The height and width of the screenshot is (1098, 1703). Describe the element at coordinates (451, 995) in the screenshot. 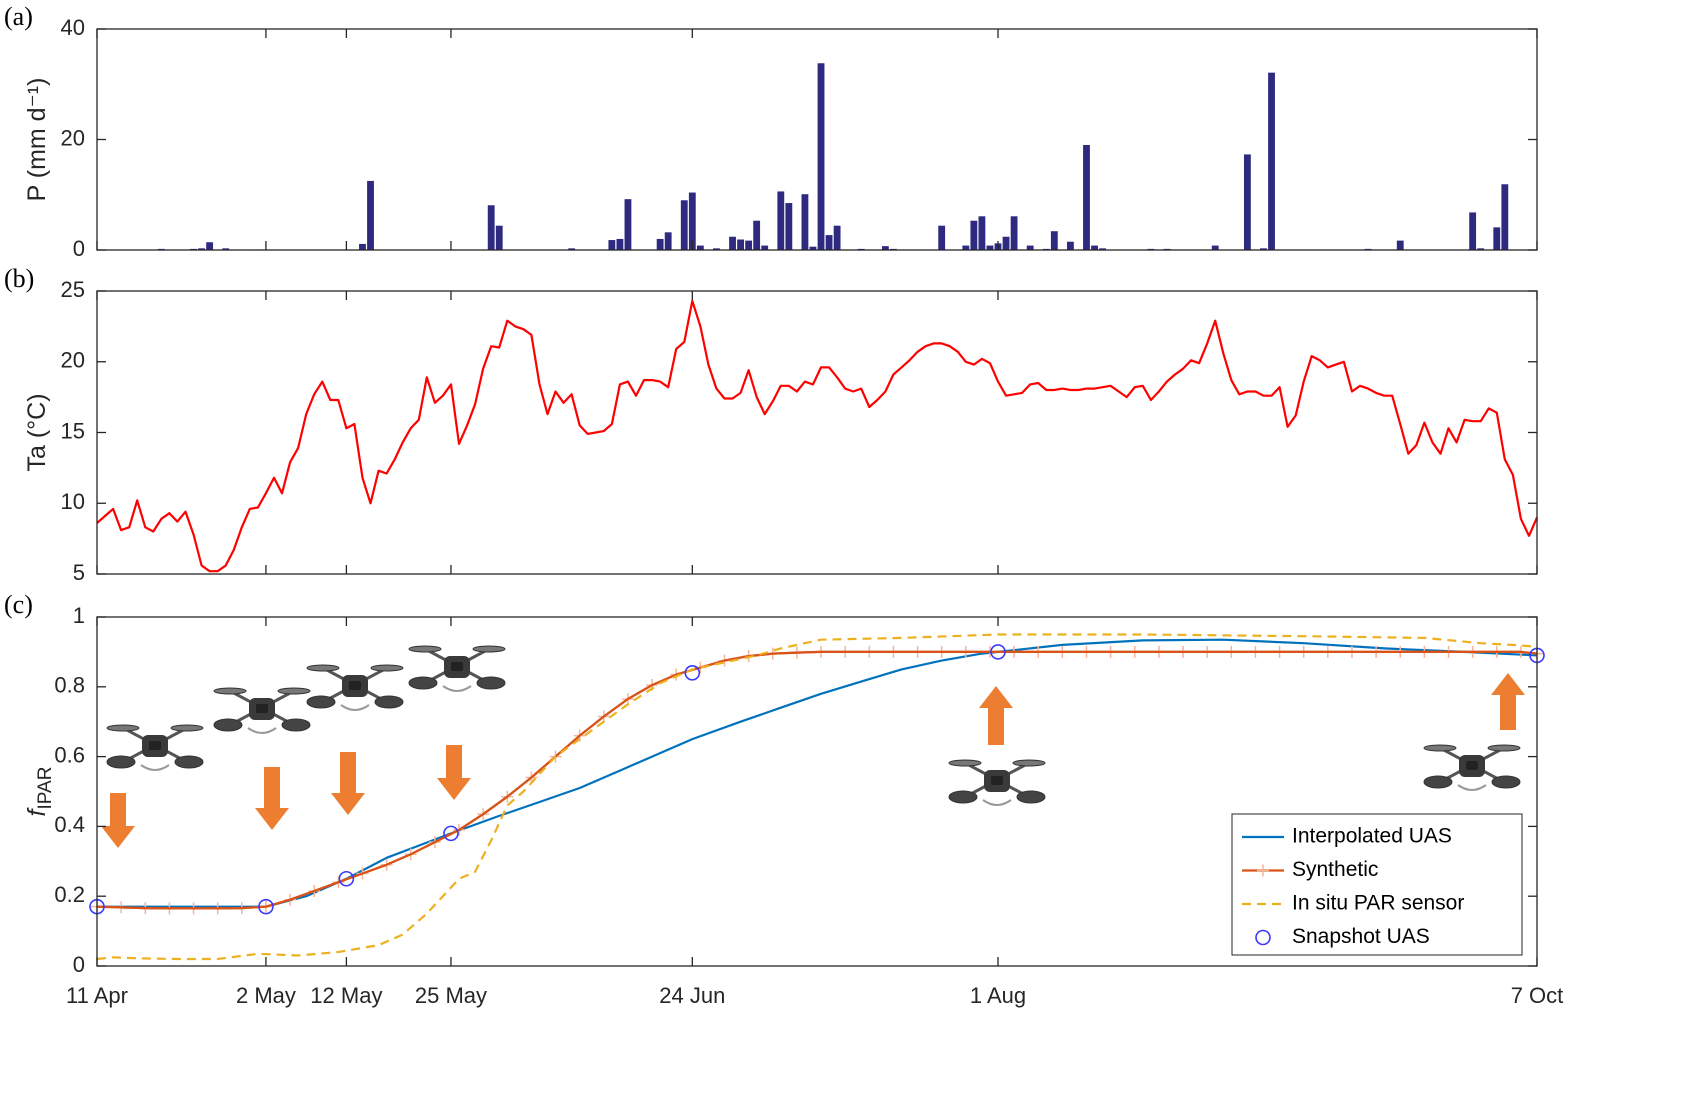

I see `x-tick-label: 25 May` at that location.